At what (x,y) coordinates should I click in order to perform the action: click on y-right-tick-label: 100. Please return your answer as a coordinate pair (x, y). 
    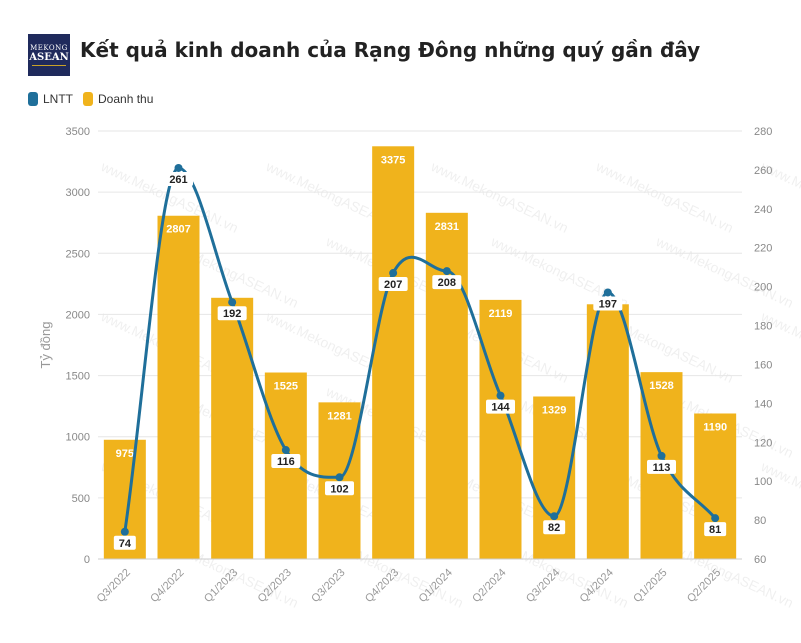
    Looking at the image, I should click on (763, 482).